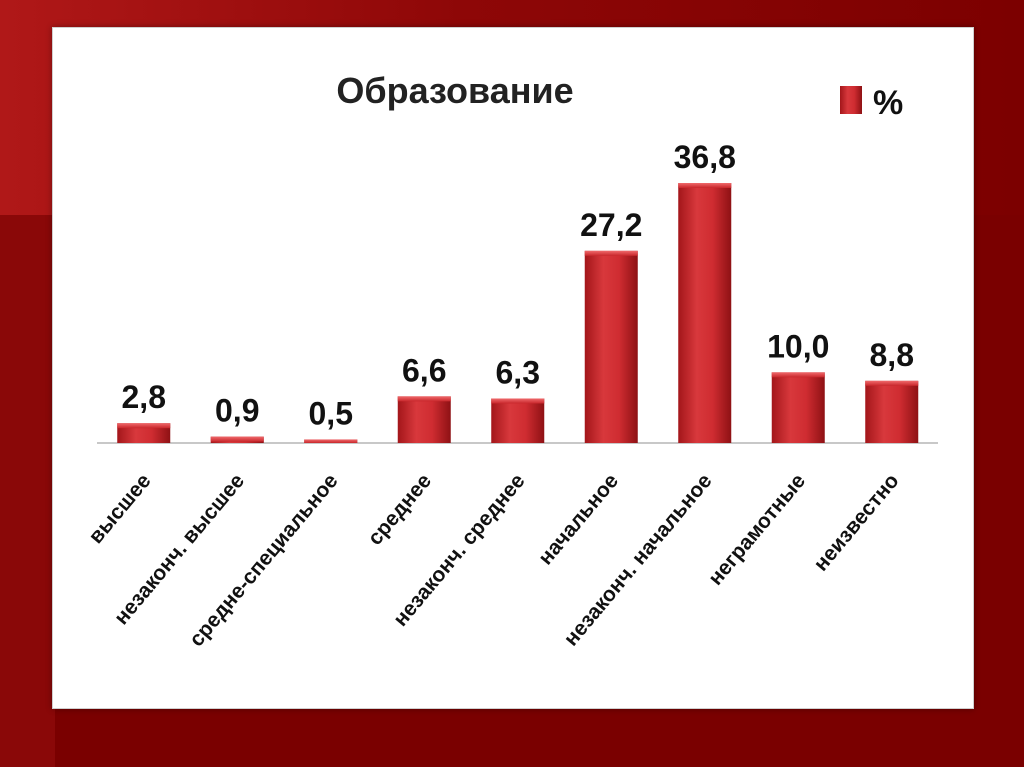 This screenshot has height=767, width=1024. What do you see at coordinates (144, 397) in the screenshot?
I see `value-label-1: 2,8` at bounding box center [144, 397].